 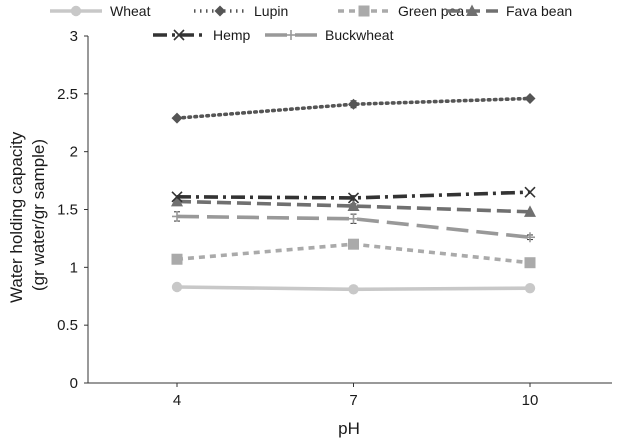 I want to click on y-axis-title-line-1: Water holding capacity, so click(x=16, y=217).